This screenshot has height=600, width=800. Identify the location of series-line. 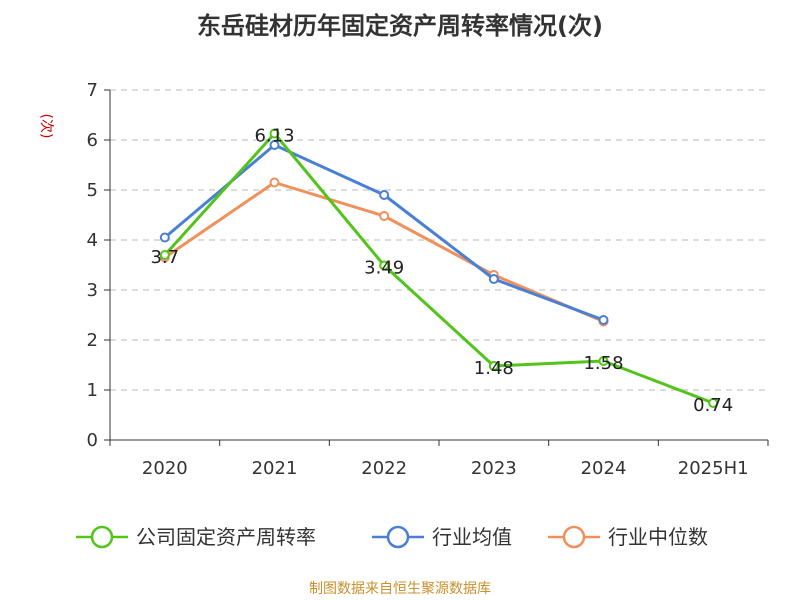
(384, 252).